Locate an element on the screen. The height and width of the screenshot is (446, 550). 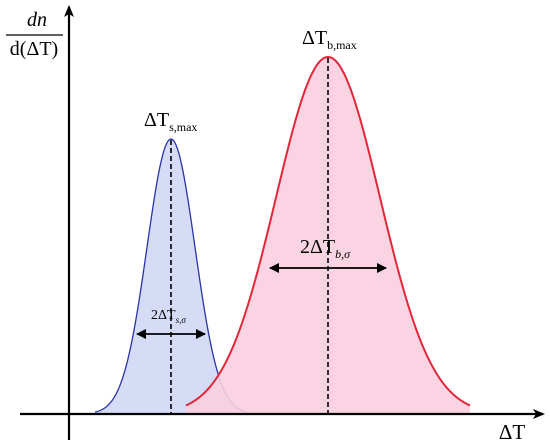
narrow-peak-width-label: 2ΔTs,σ is located at coordinates (168, 316).